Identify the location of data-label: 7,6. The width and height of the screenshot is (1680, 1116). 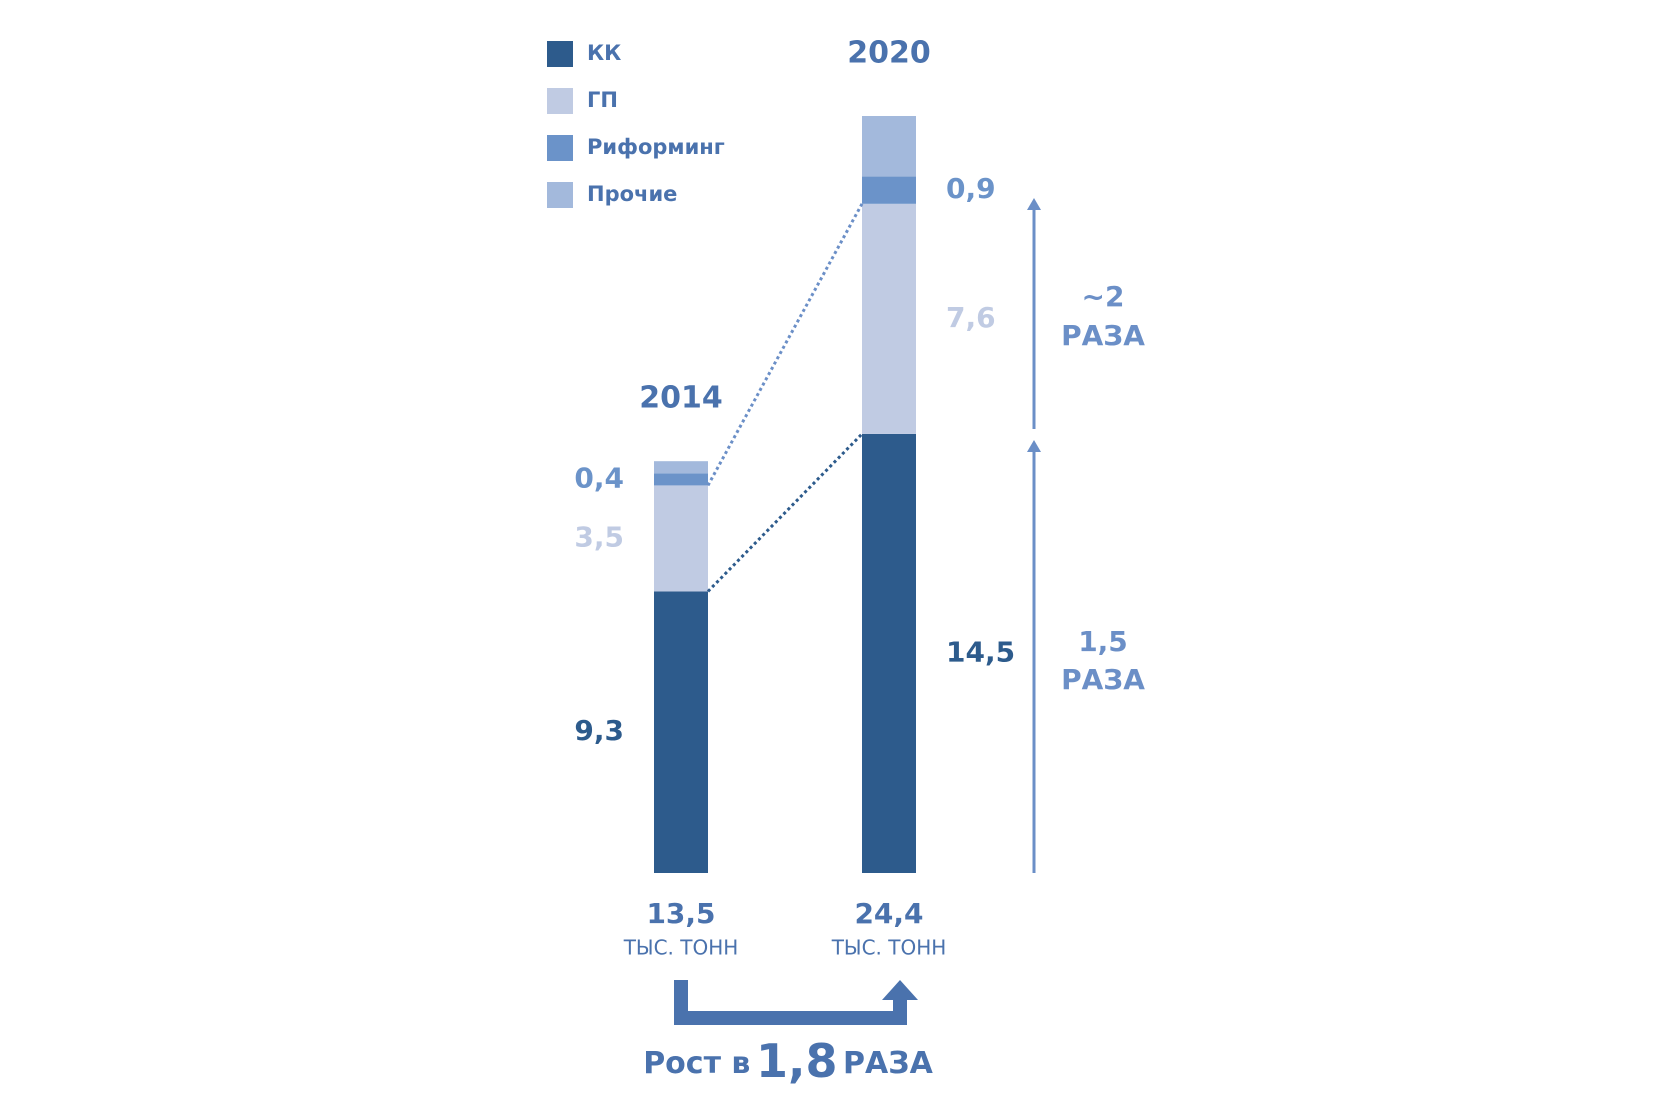
(971, 317).